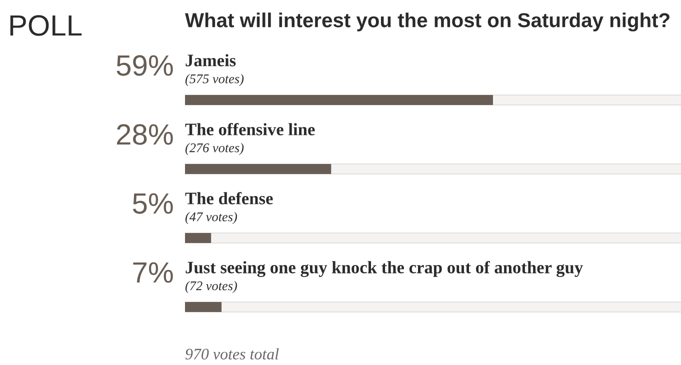 The image size is (681, 365). What do you see at coordinates (211, 60) in the screenshot?
I see `y-tick-label: Jameis` at bounding box center [211, 60].